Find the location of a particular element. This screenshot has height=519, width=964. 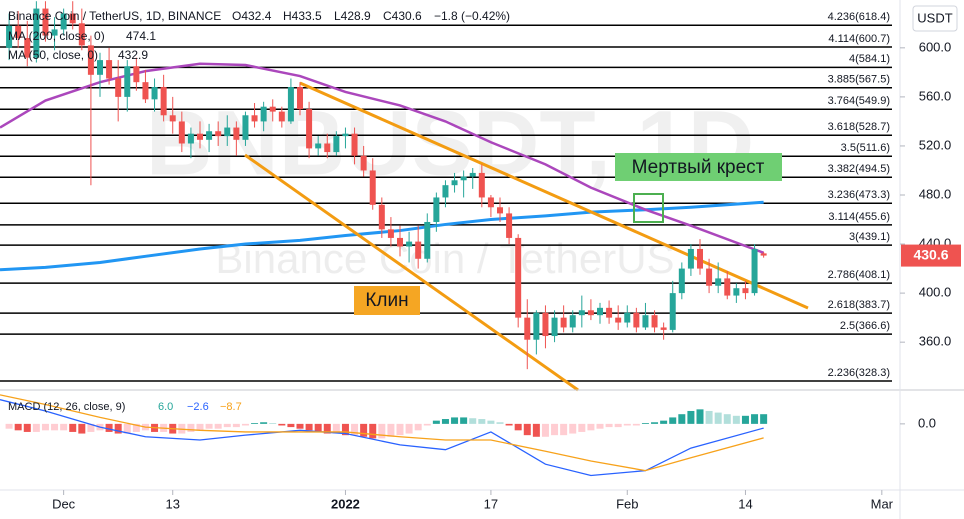

y-tick-label: 480.0 is located at coordinates (935, 193).